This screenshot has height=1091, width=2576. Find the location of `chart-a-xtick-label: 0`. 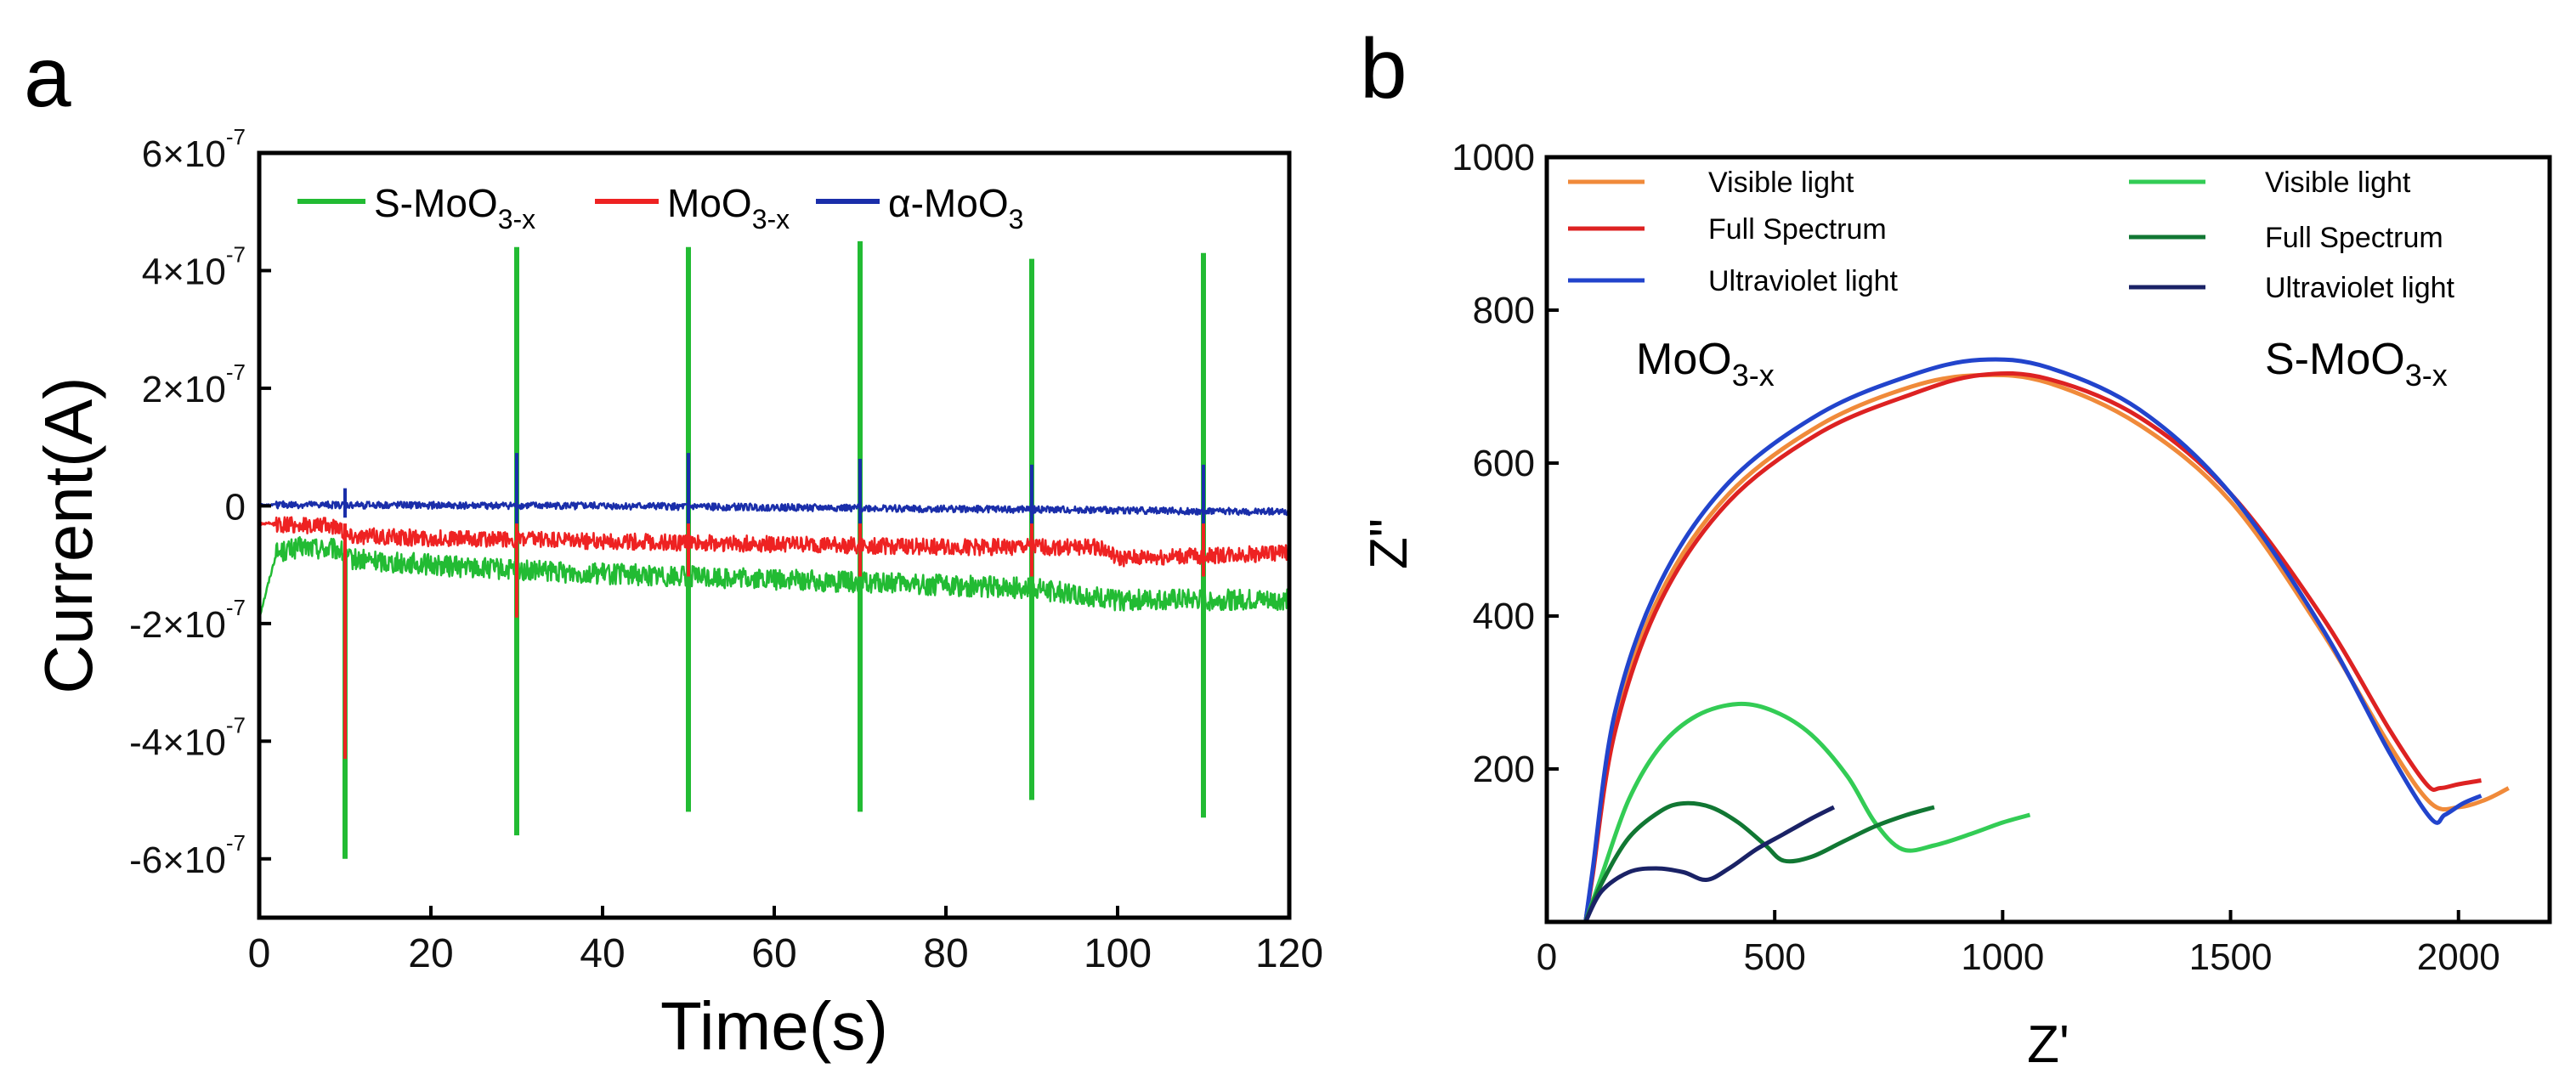

chart-a-xtick-label: 0 is located at coordinates (259, 953).